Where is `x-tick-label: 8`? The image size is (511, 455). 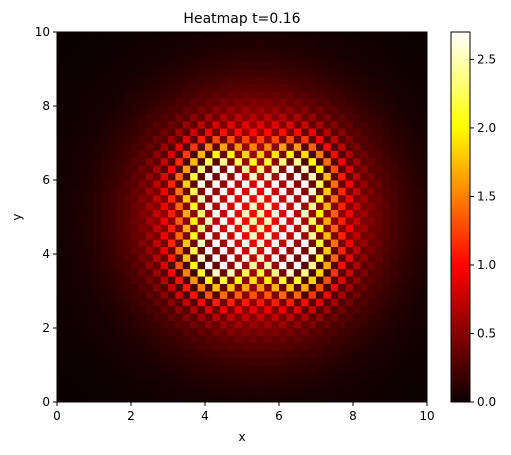 x-tick-label: 8 is located at coordinates (353, 416).